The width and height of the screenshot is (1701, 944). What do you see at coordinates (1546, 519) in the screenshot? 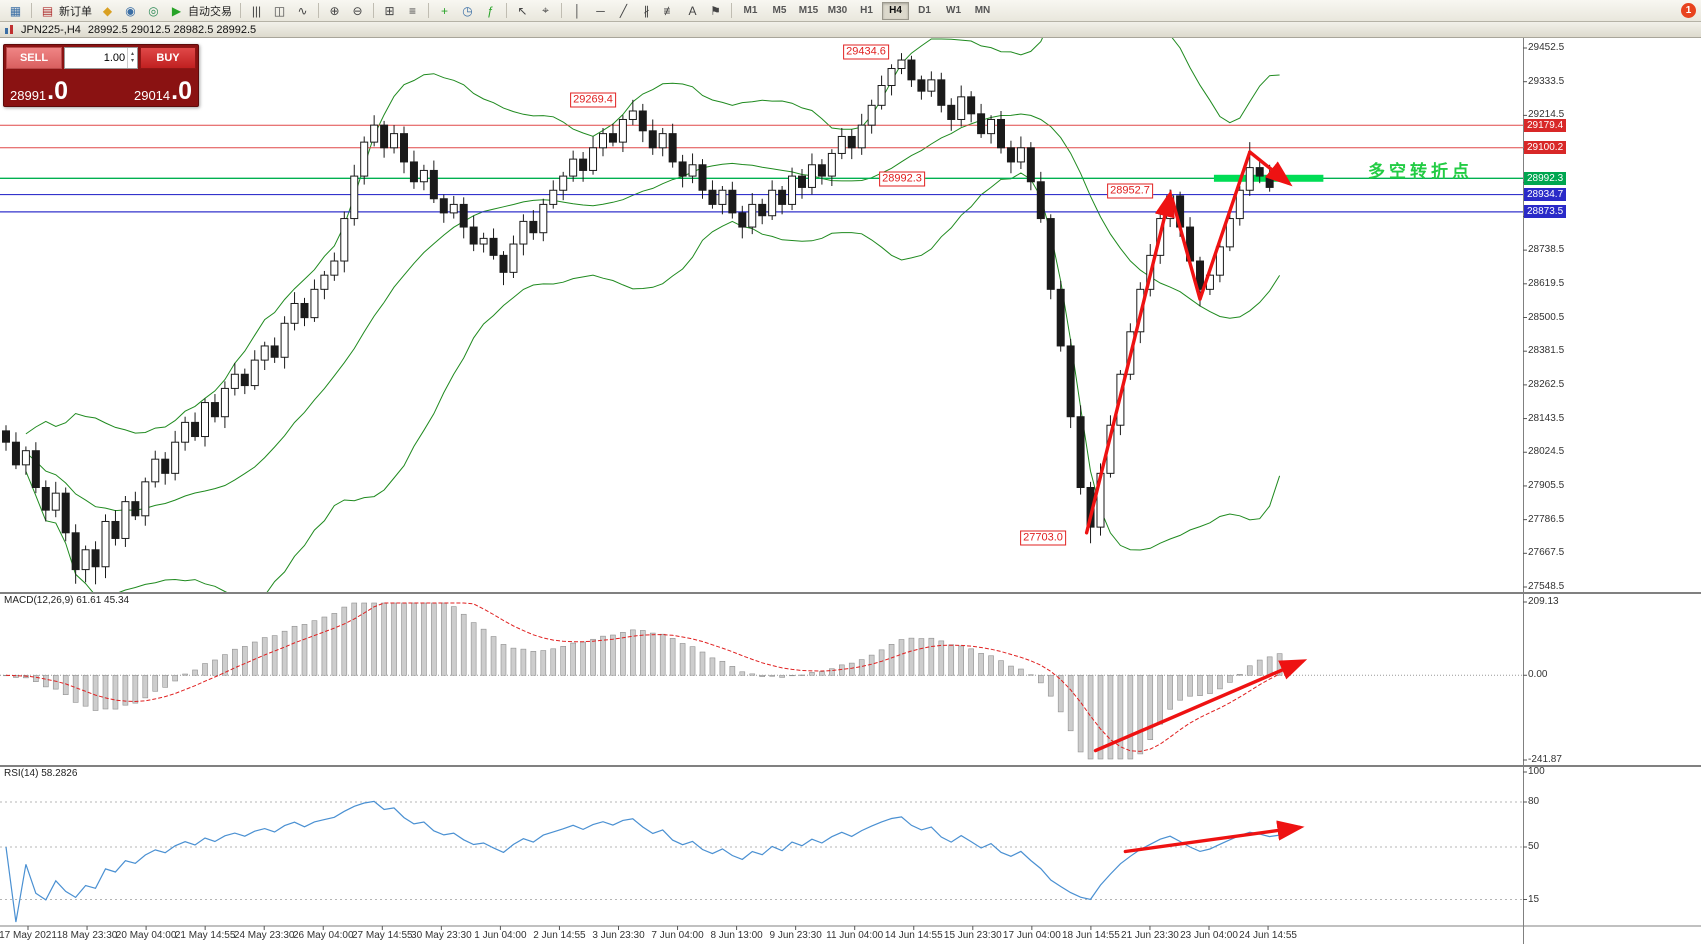
I see `price-axis-label: 27786.5` at bounding box center [1546, 519].